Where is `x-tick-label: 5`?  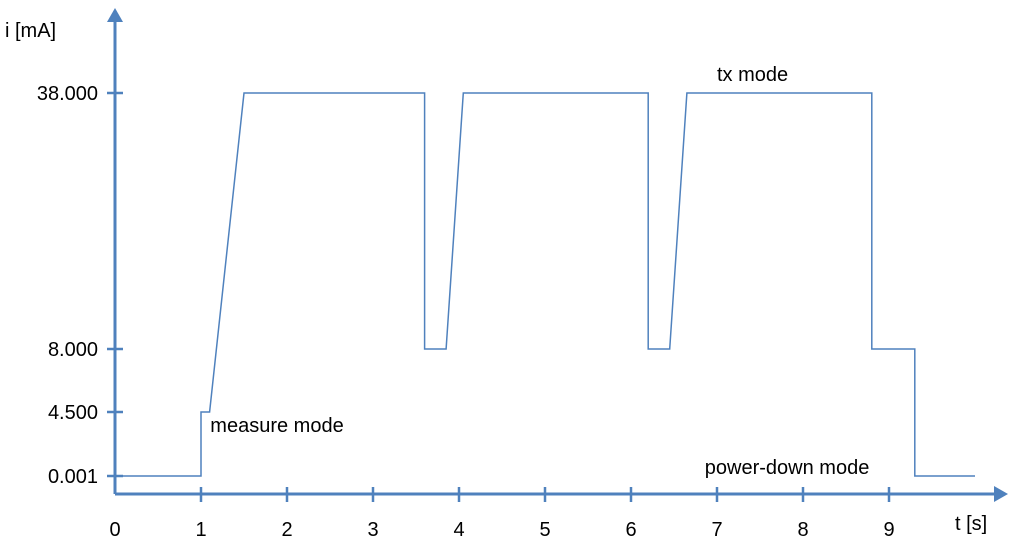 x-tick-label: 5 is located at coordinates (544, 530).